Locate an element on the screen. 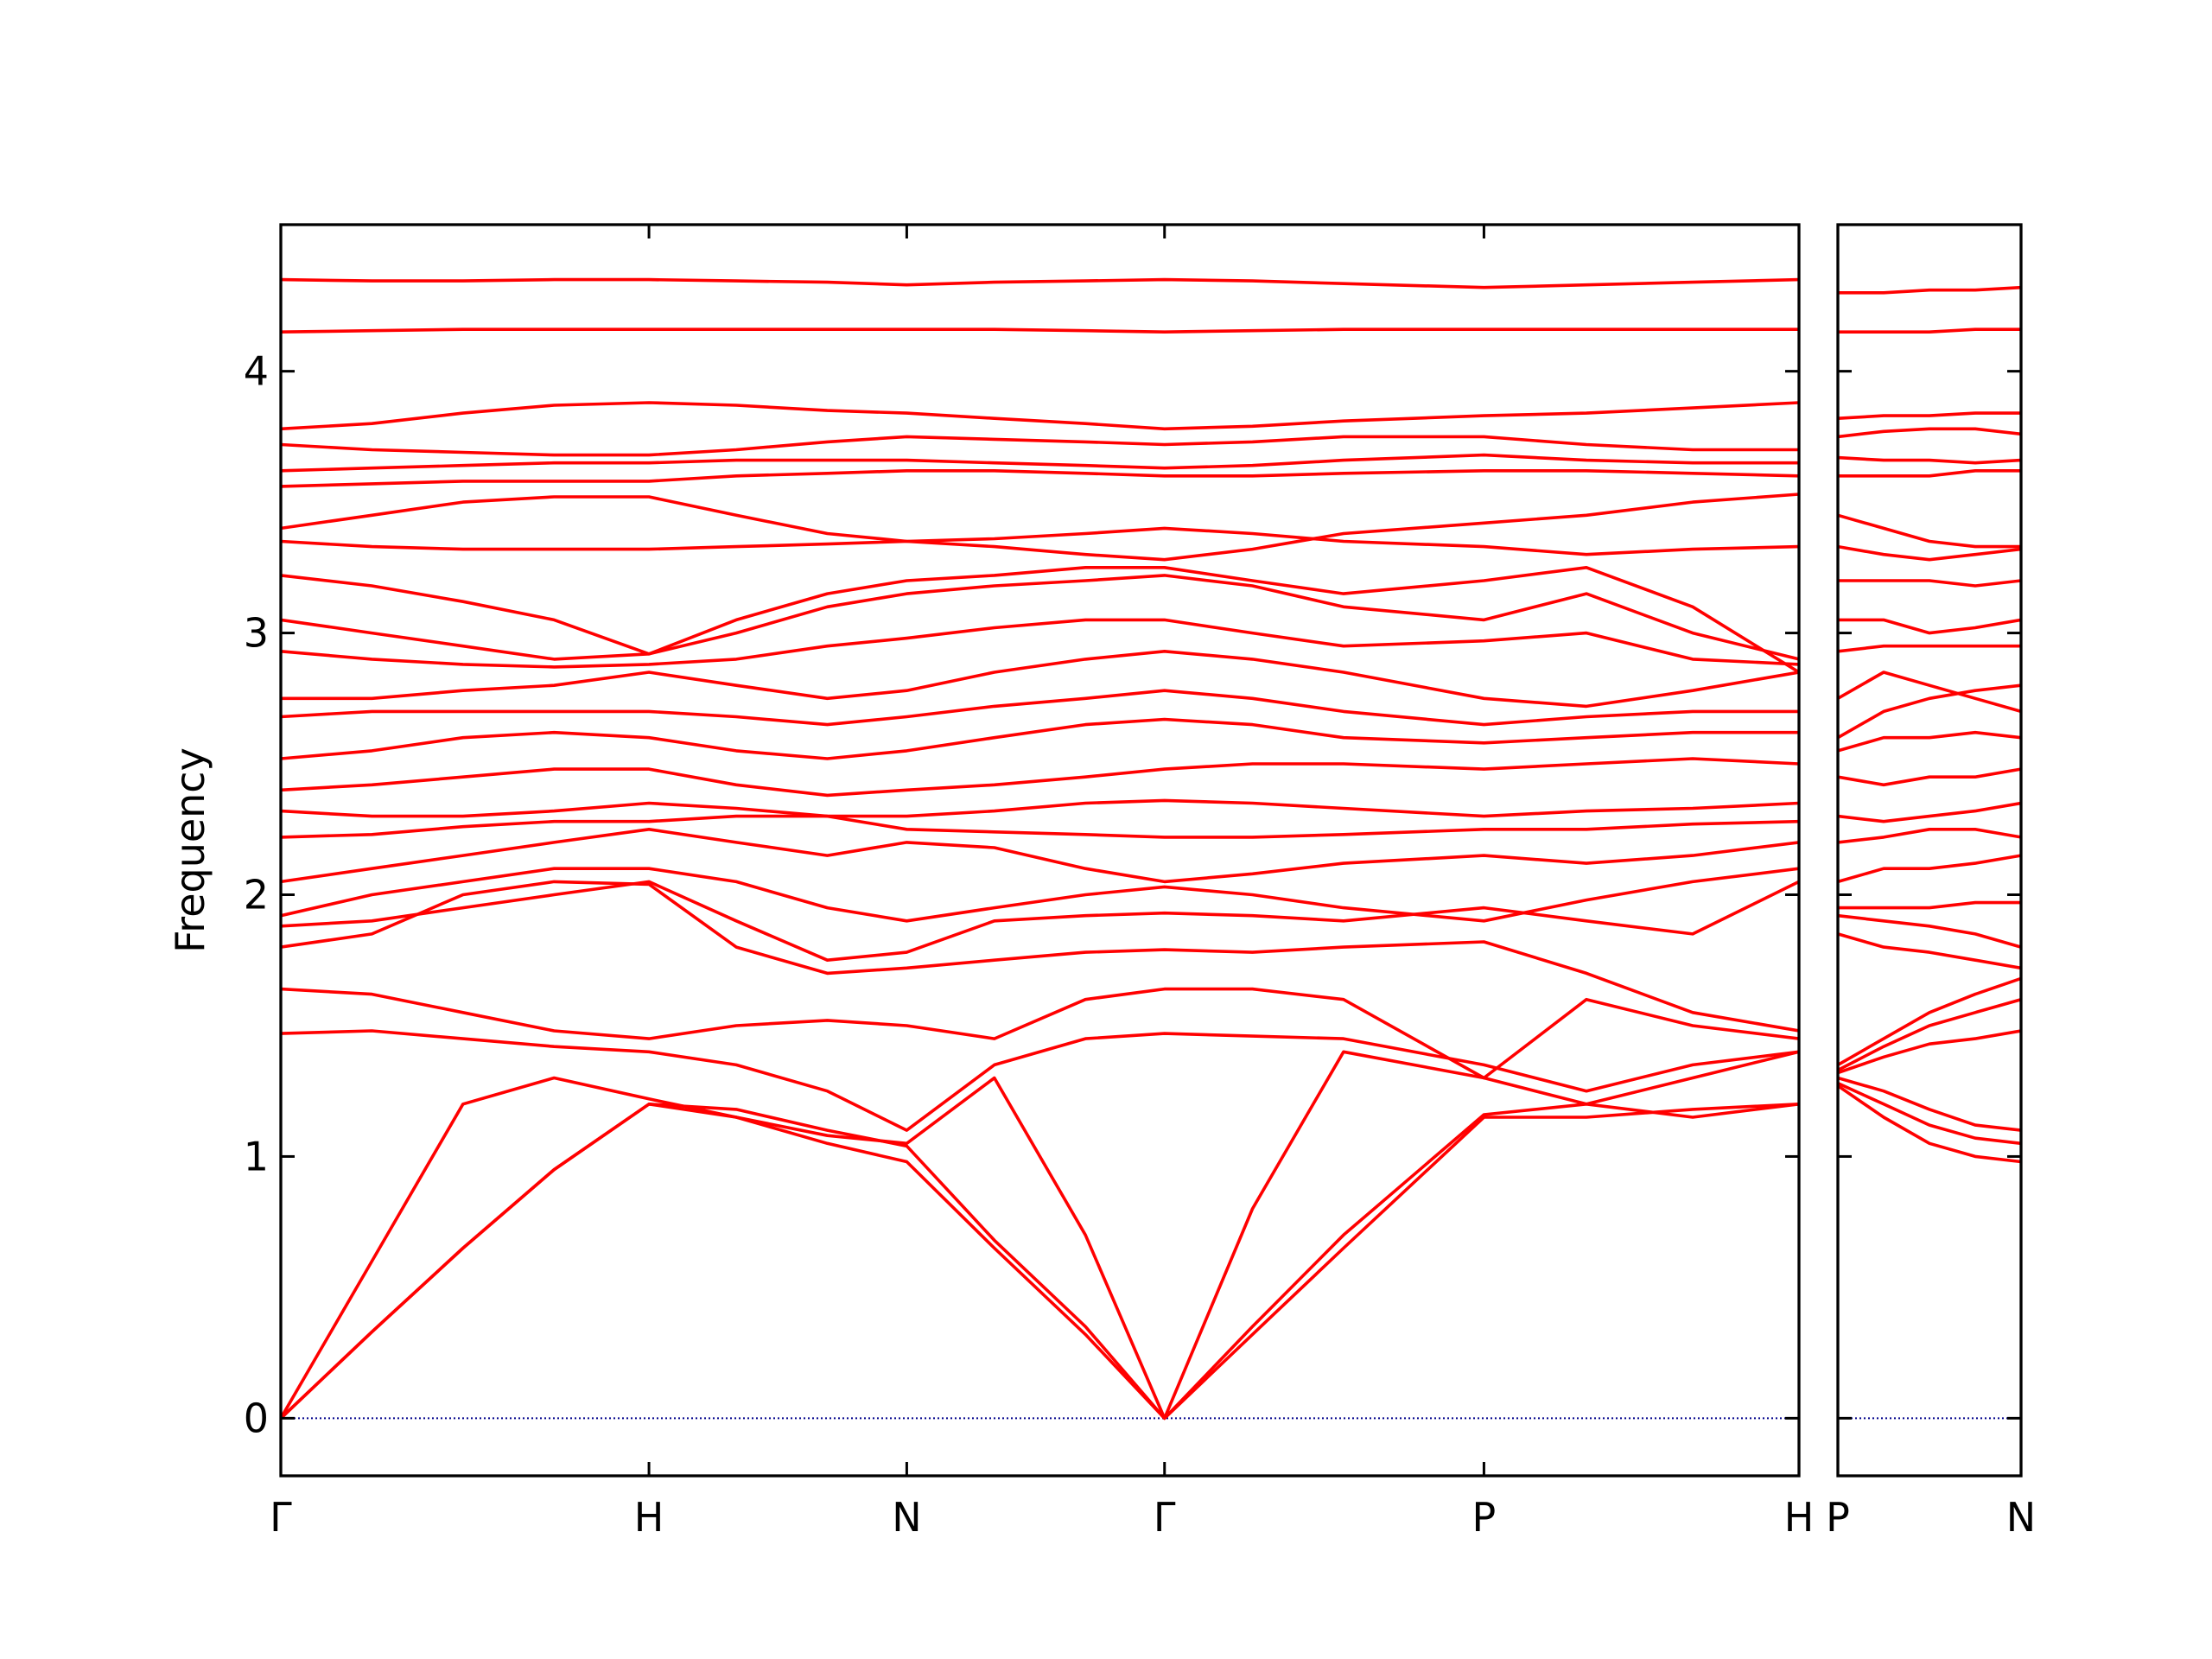  y-tick-label: 4 is located at coordinates (256, 371).